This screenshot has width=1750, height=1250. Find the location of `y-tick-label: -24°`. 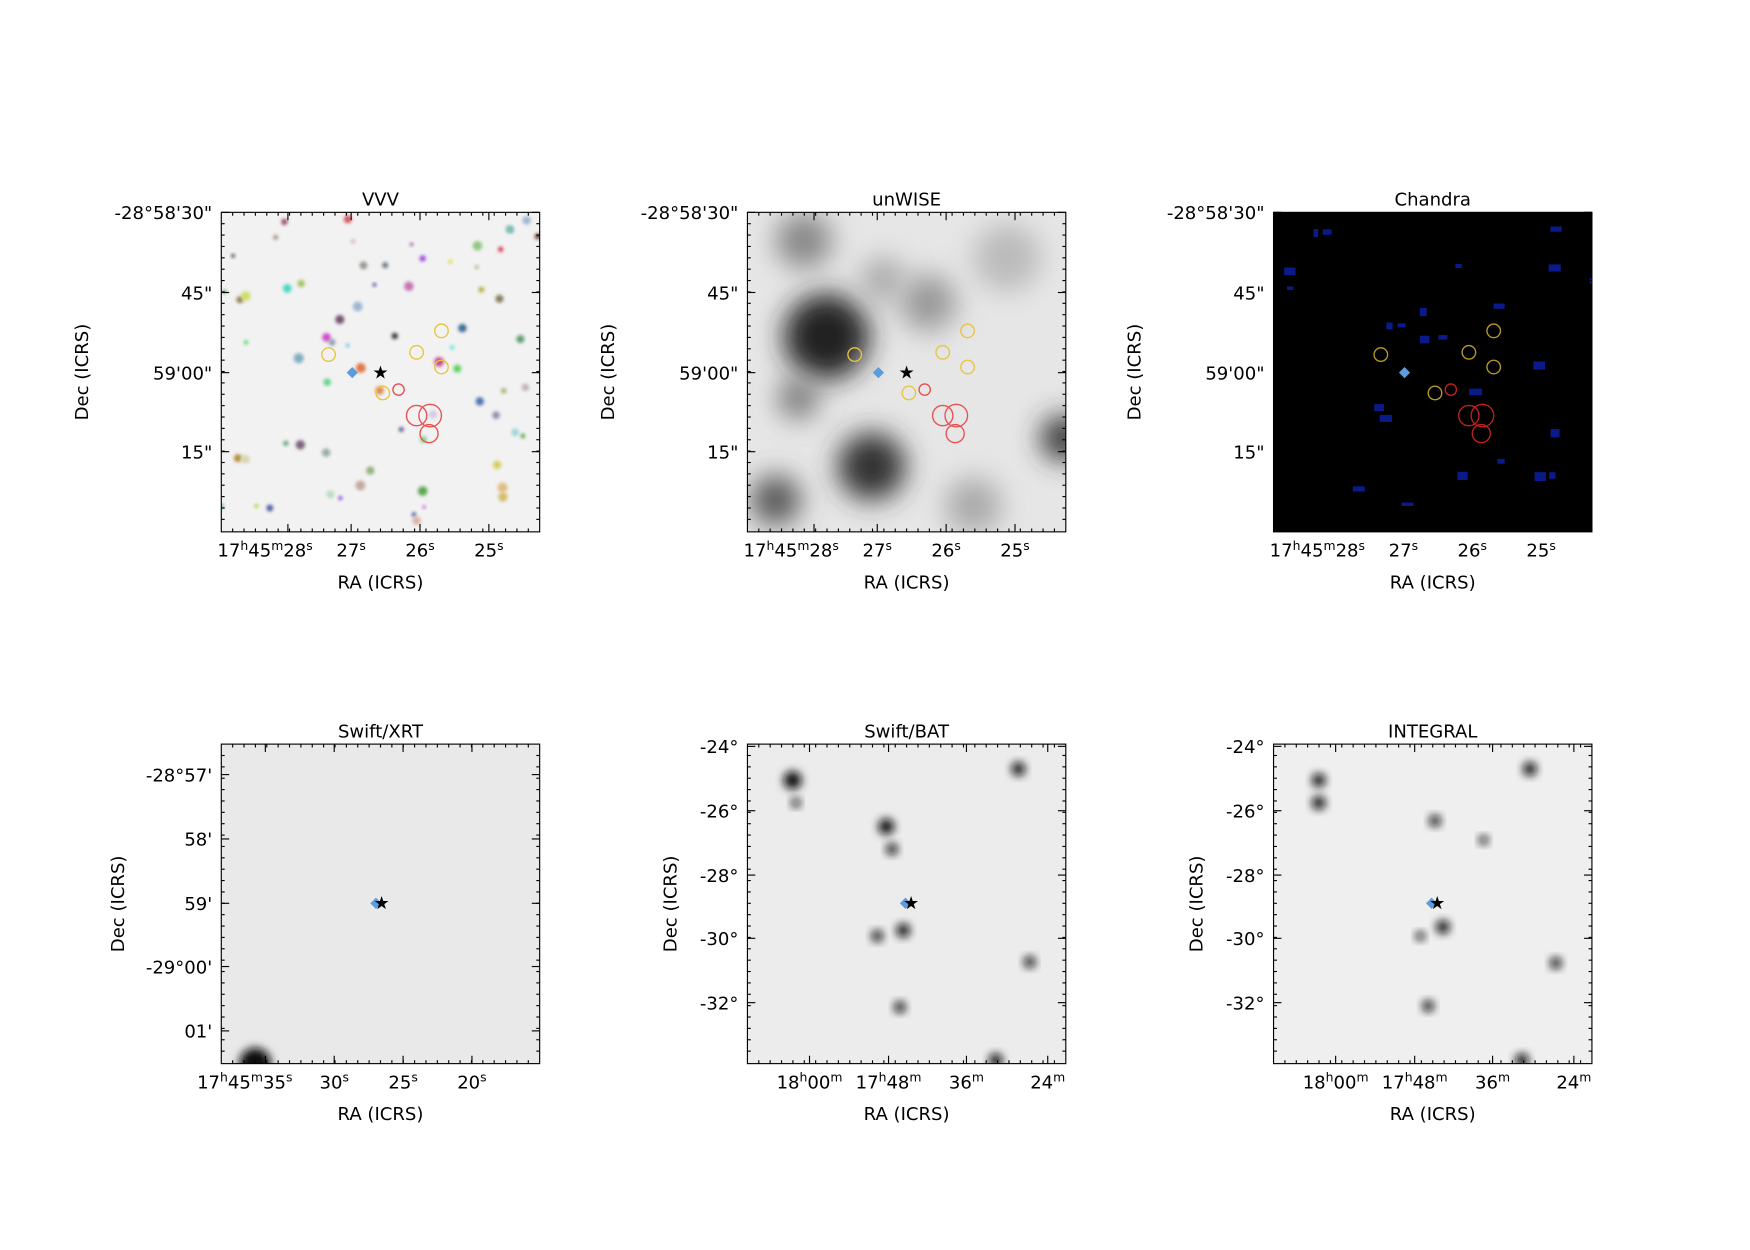

y-tick-label: -24° is located at coordinates (1245, 747).